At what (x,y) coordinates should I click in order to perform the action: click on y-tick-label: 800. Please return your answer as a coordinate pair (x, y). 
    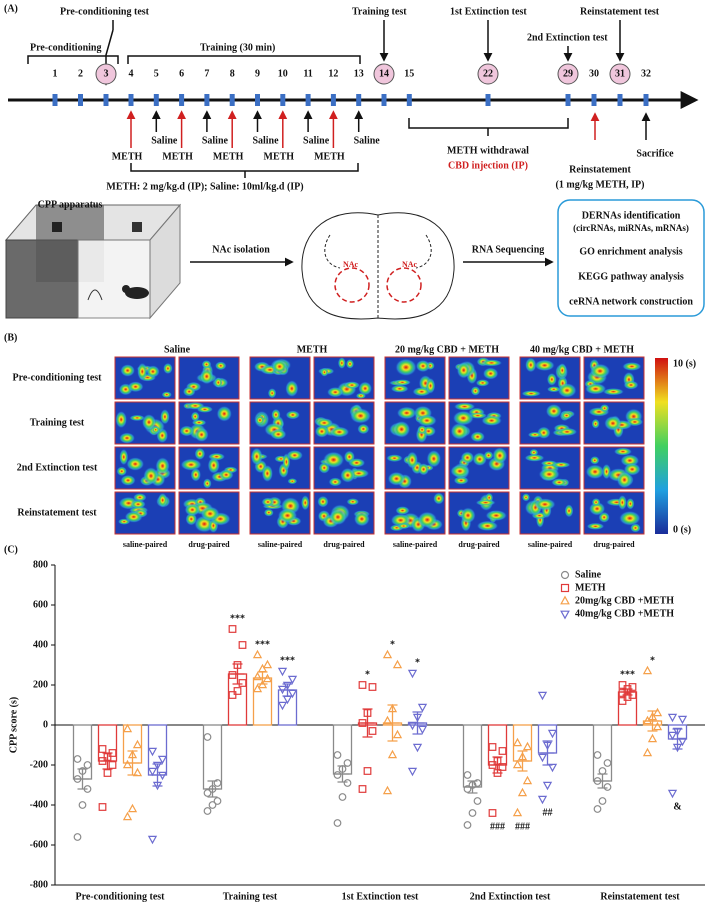
    Looking at the image, I should click on (40, 564).